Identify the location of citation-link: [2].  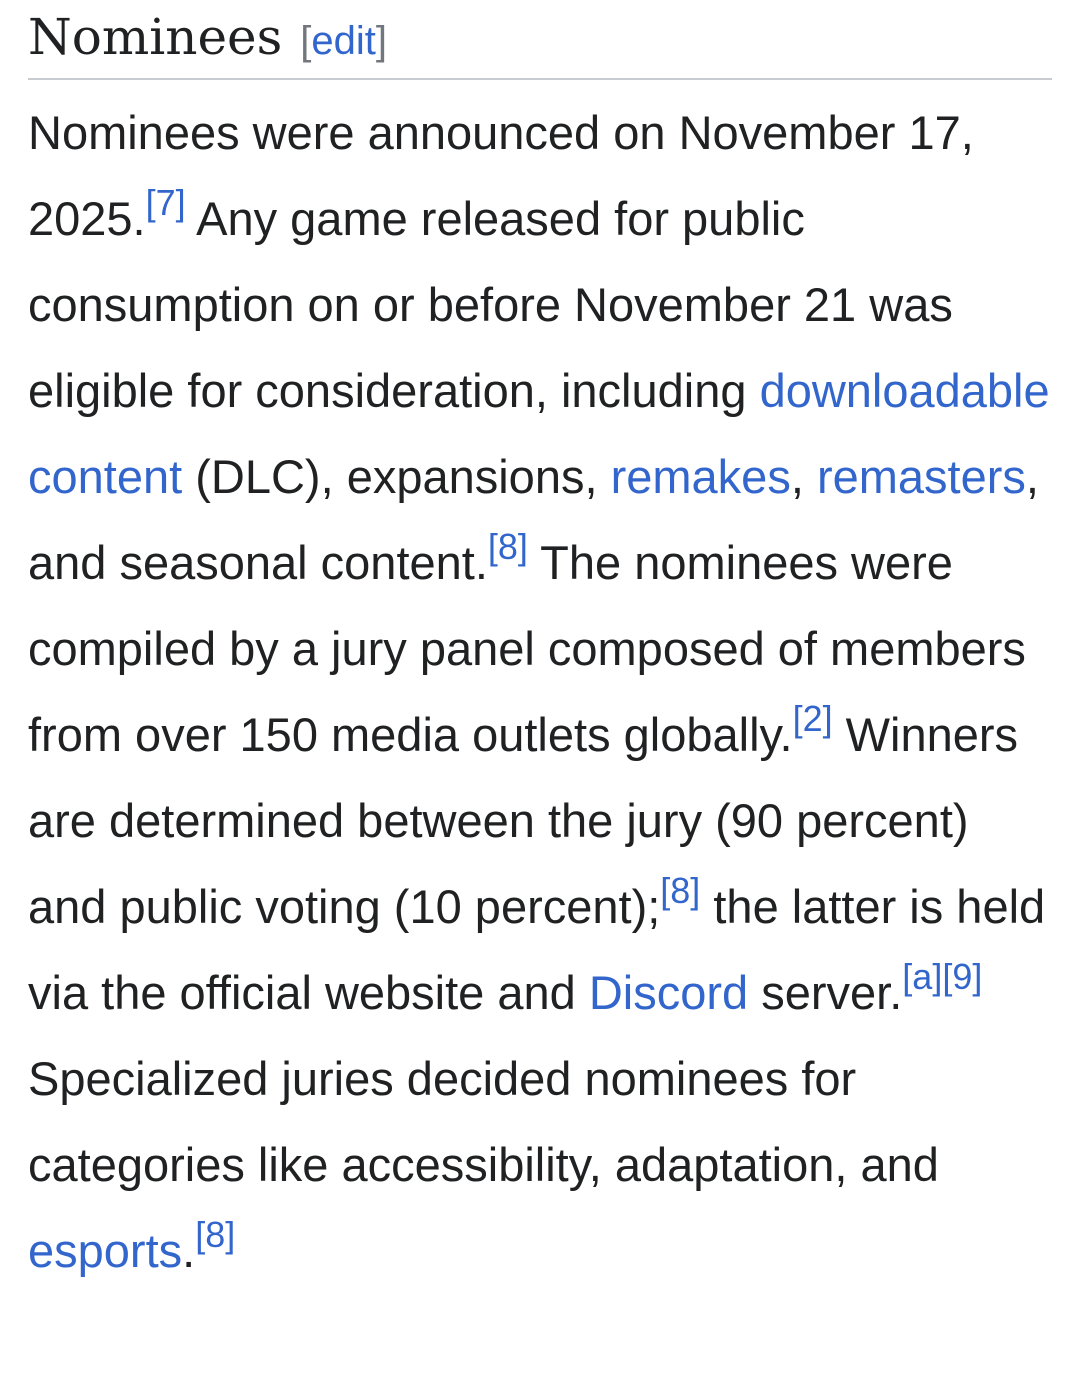
(812, 719).